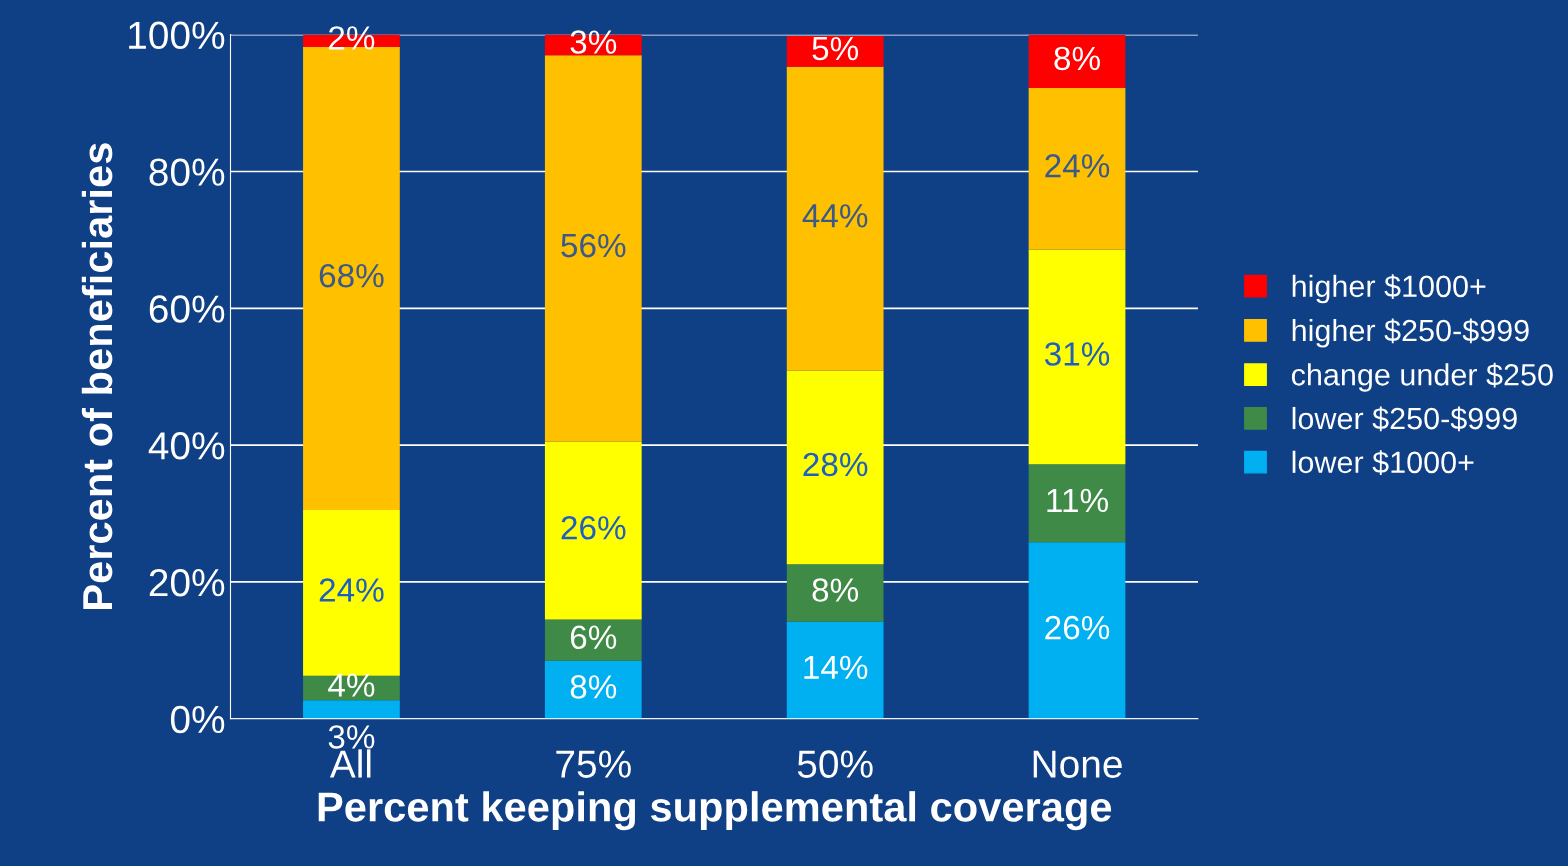 The image size is (1568, 866). What do you see at coordinates (187, 582) in the screenshot?
I see `y-tick-label: 20%` at bounding box center [187, 582].